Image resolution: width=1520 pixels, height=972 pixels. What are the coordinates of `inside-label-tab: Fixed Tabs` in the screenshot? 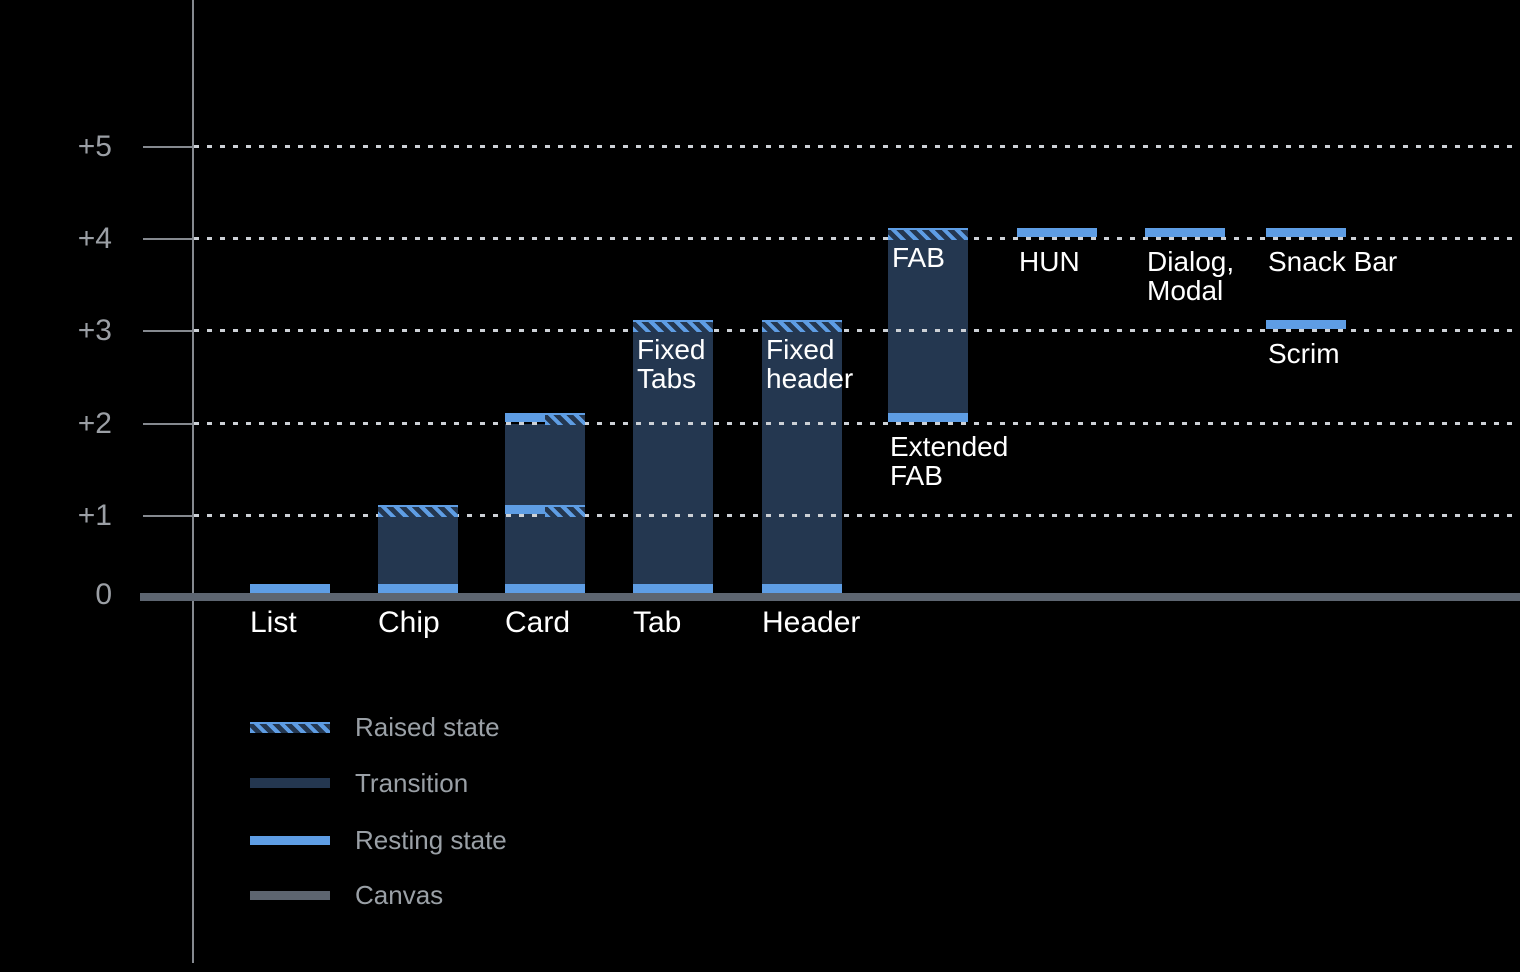 It's located at (671, 364).